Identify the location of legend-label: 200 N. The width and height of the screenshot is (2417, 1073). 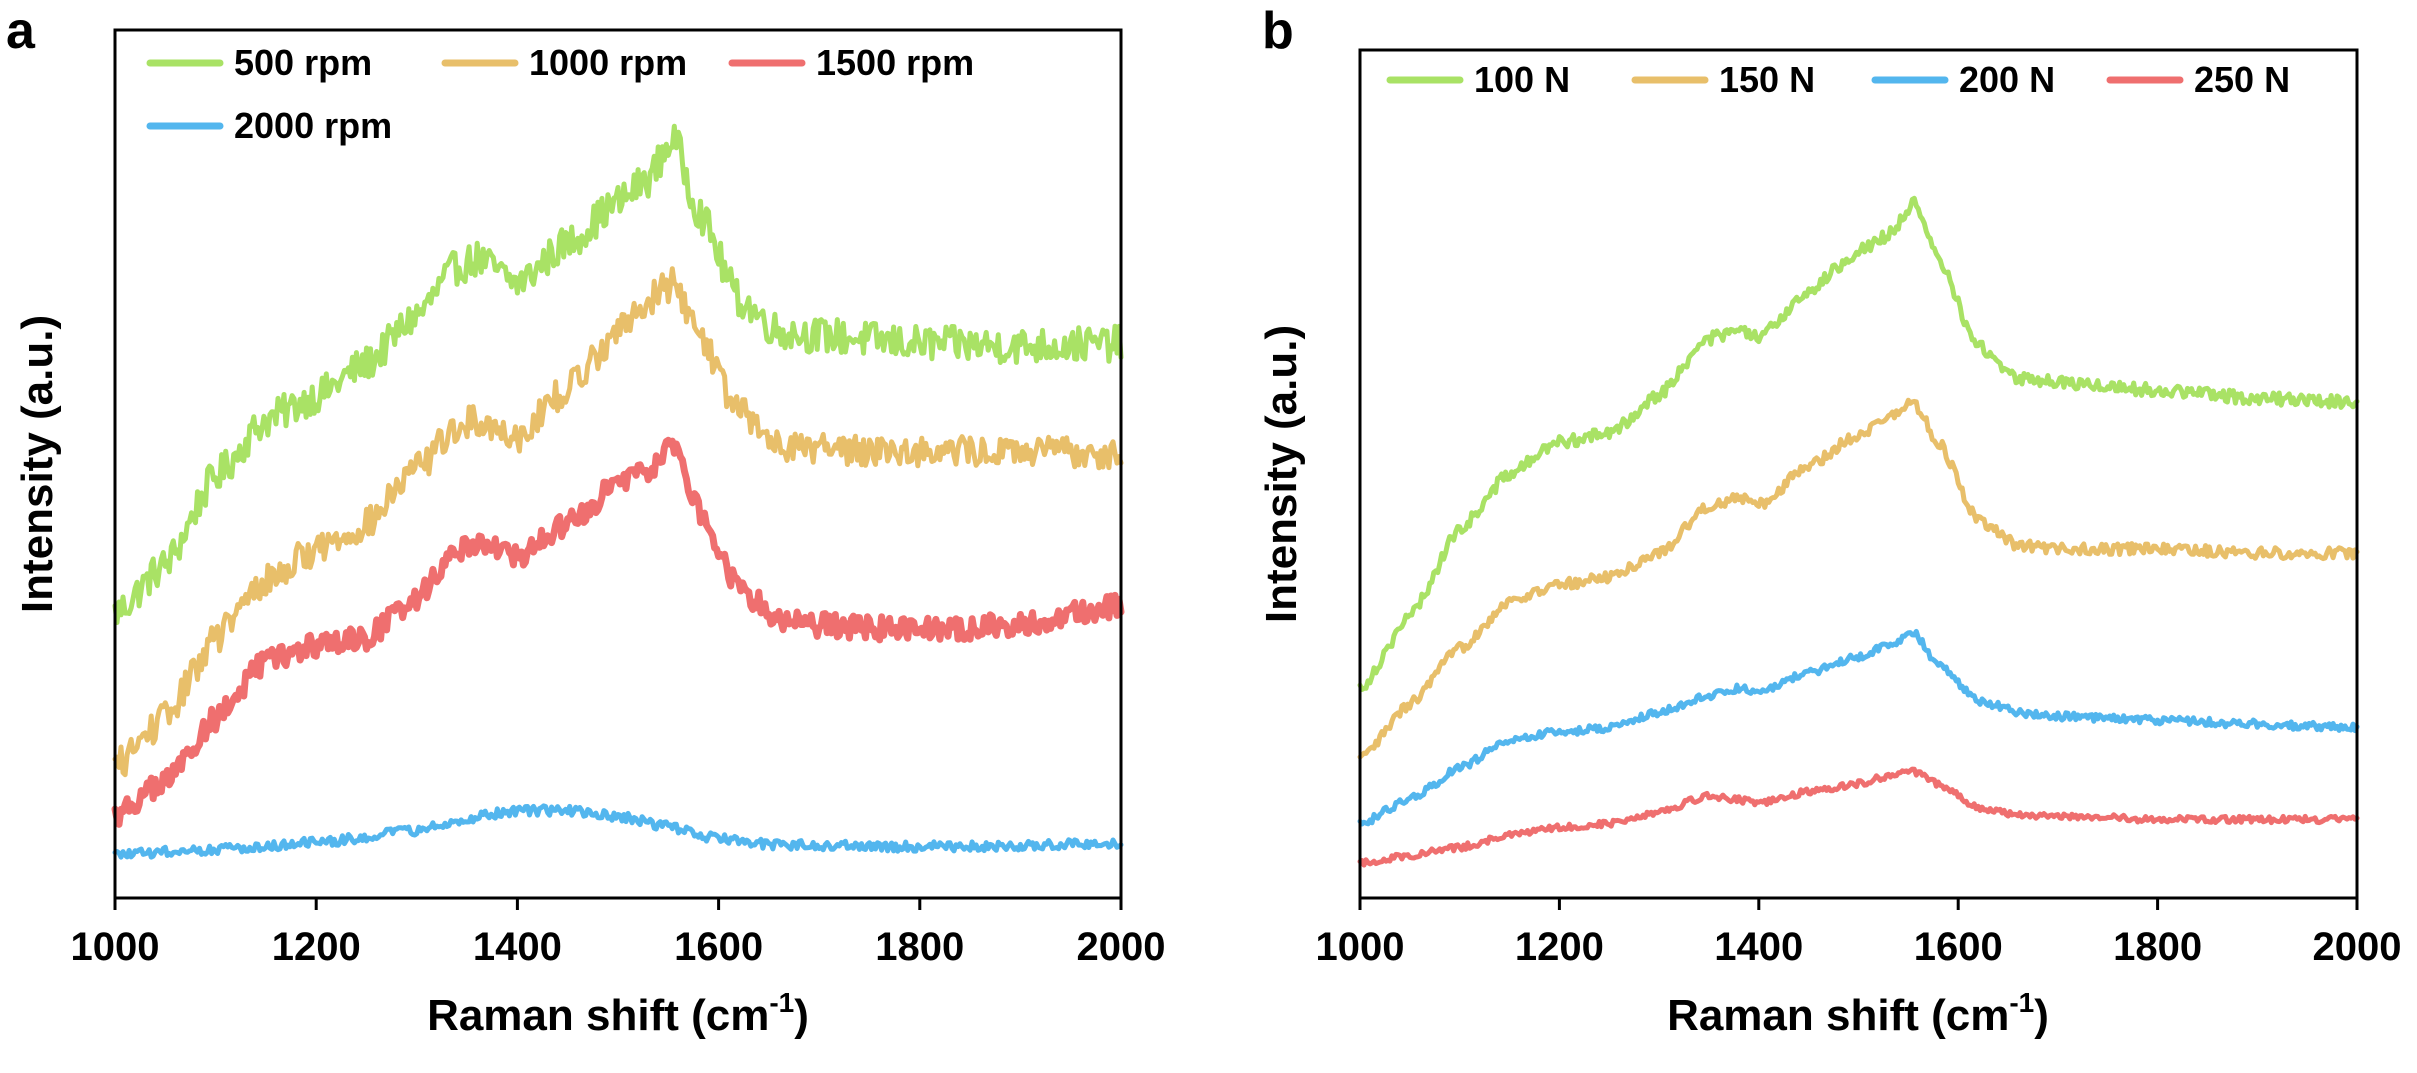
(2007, 79).